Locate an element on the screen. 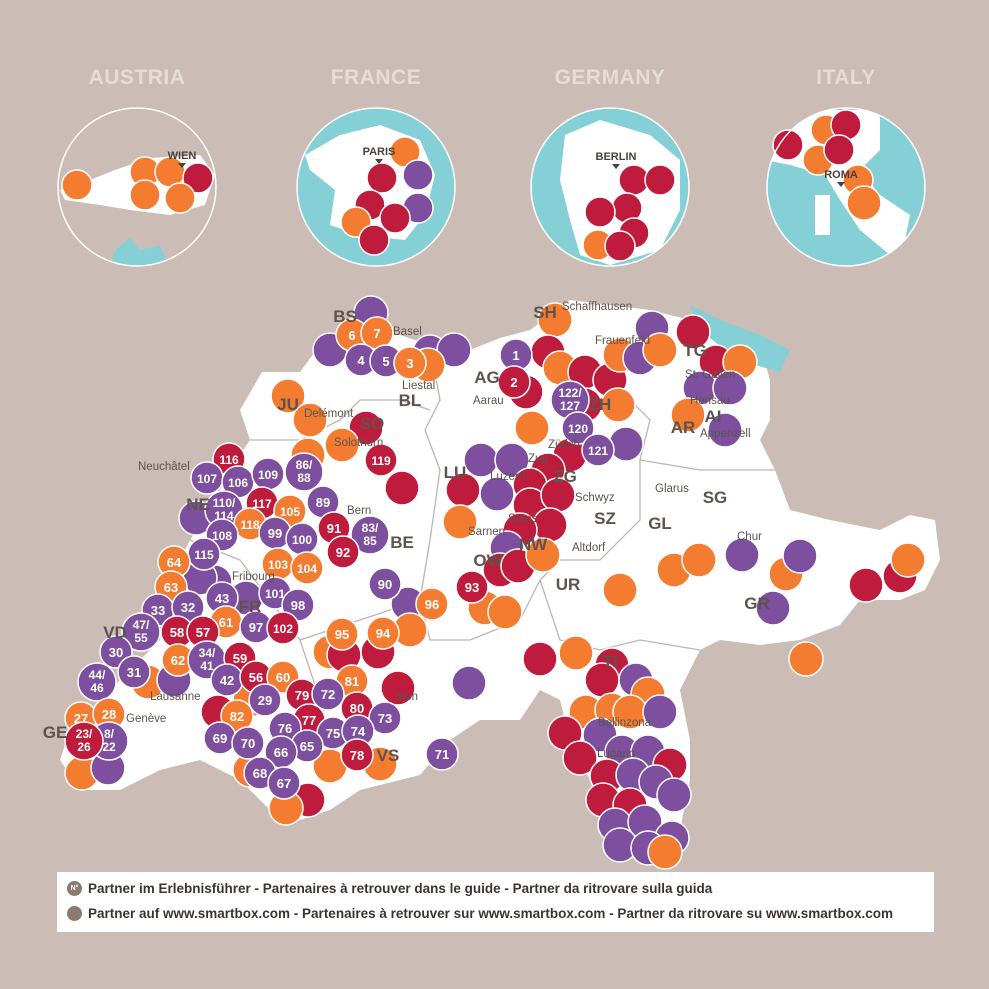 This screenshot has height=989, width=989. capital-pointer-icon is located at coordinates (841, 184).